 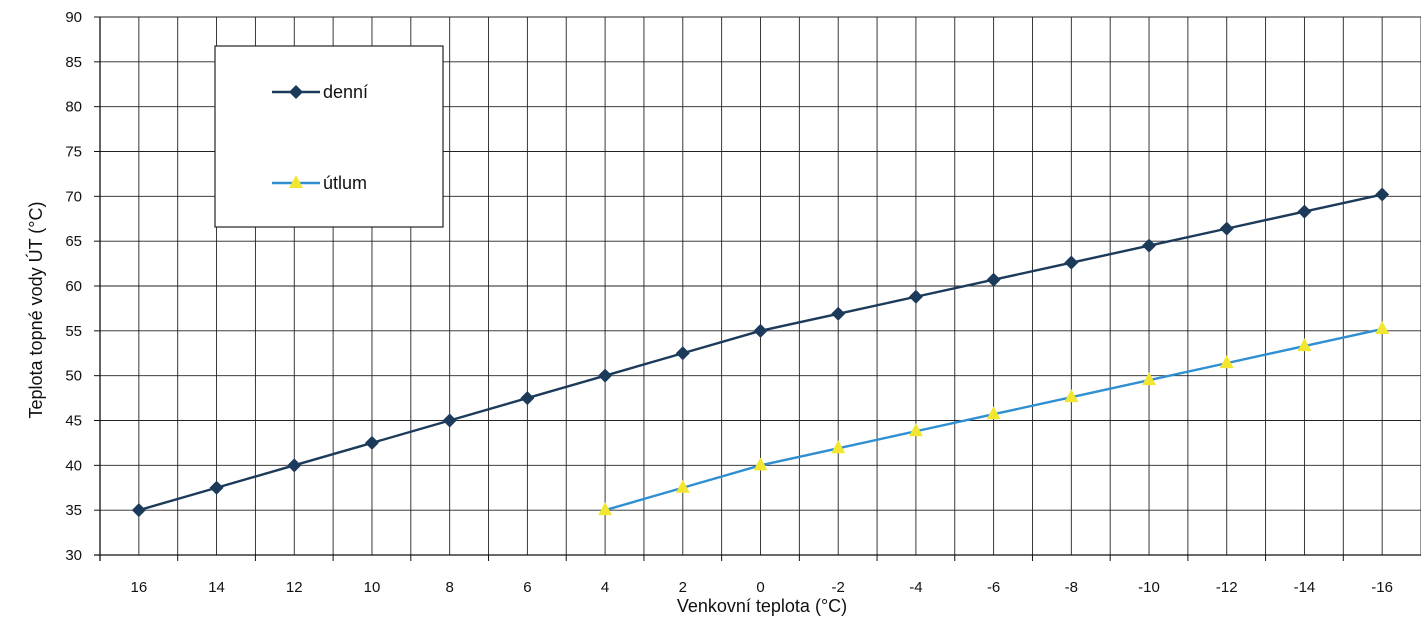 I want to click on x-tick-label: -14, so click(x=1305, y=587).